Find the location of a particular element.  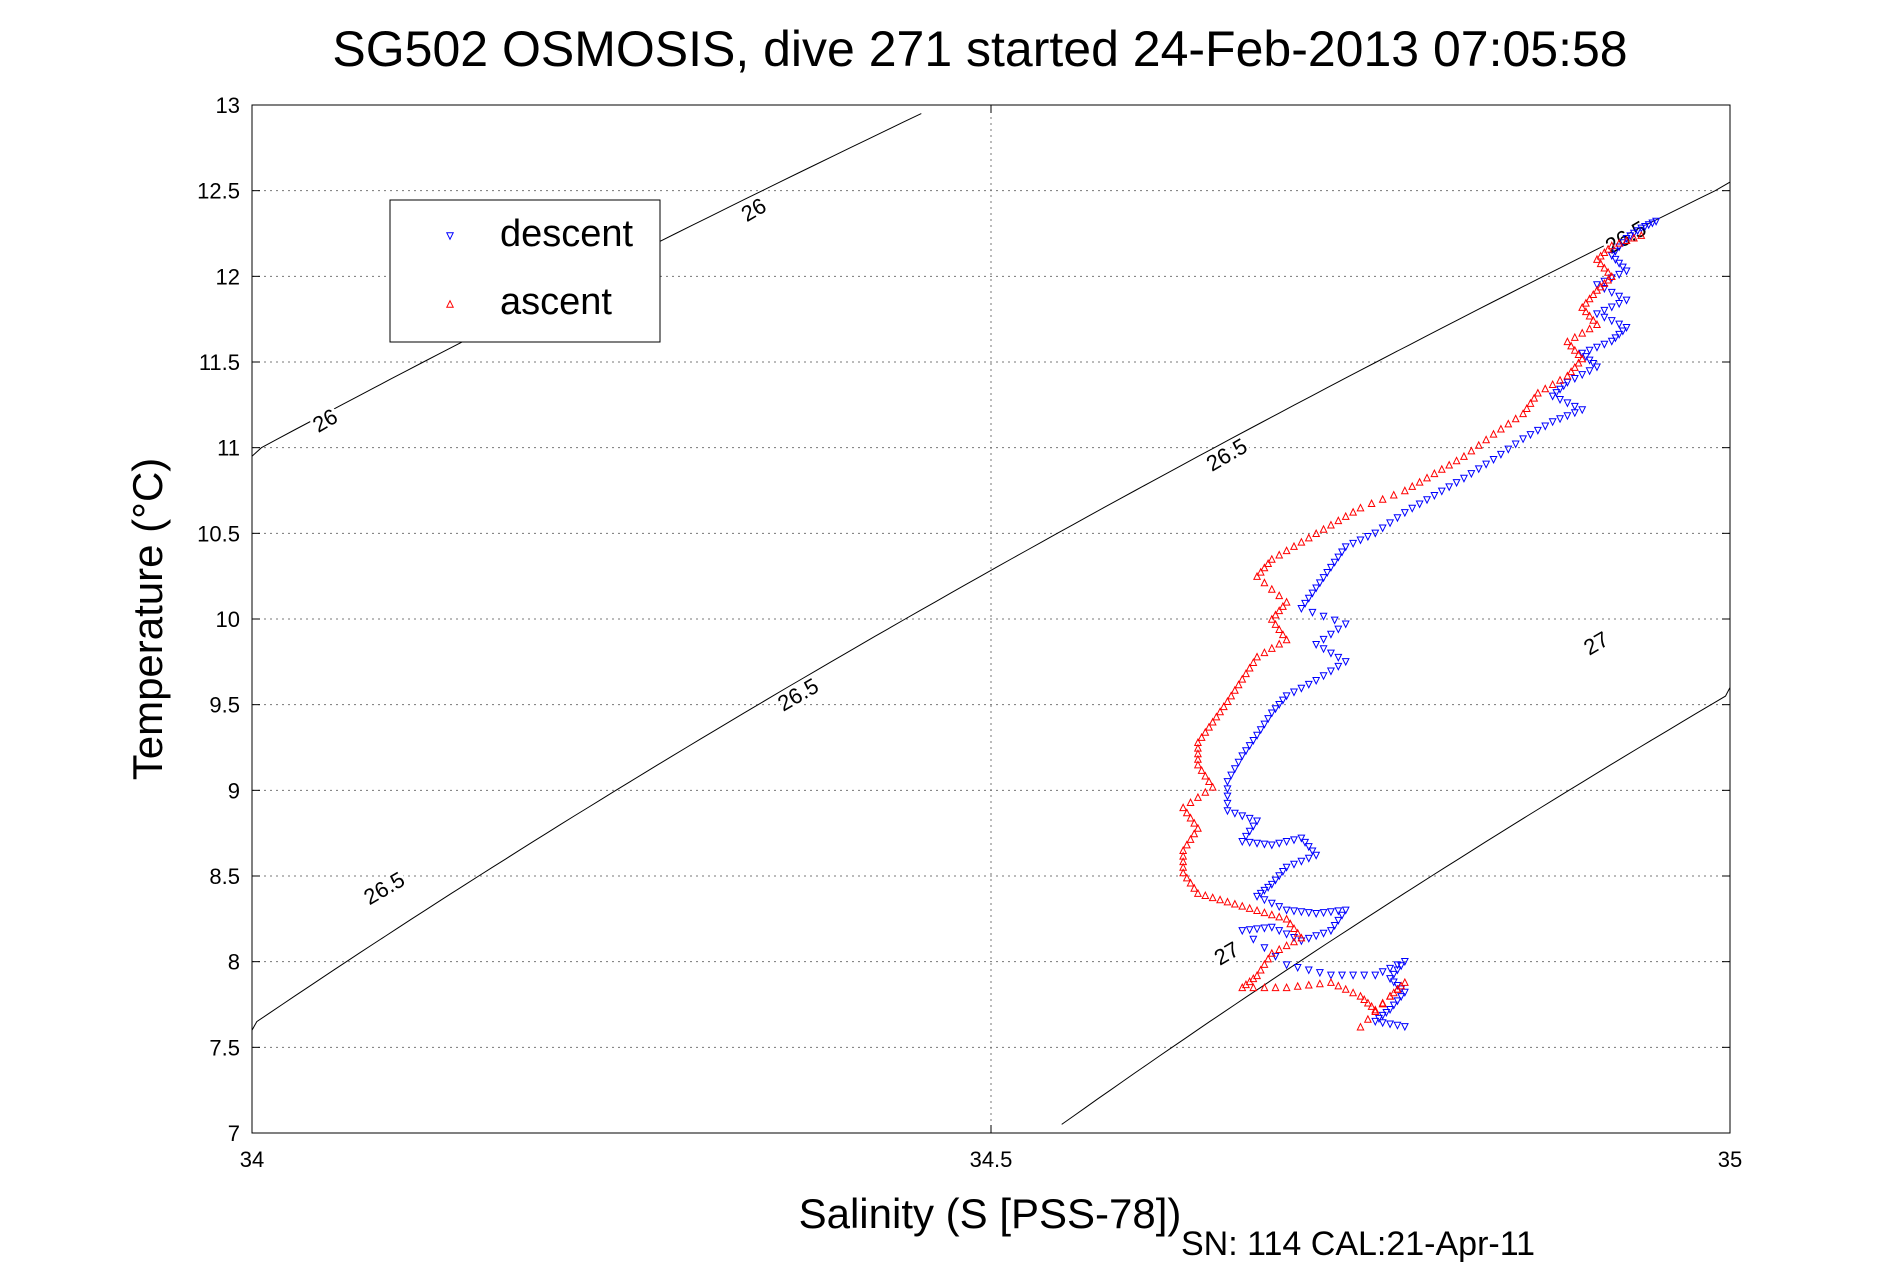

x-tick-label: 35 is located at coordinates (1730, 1159).